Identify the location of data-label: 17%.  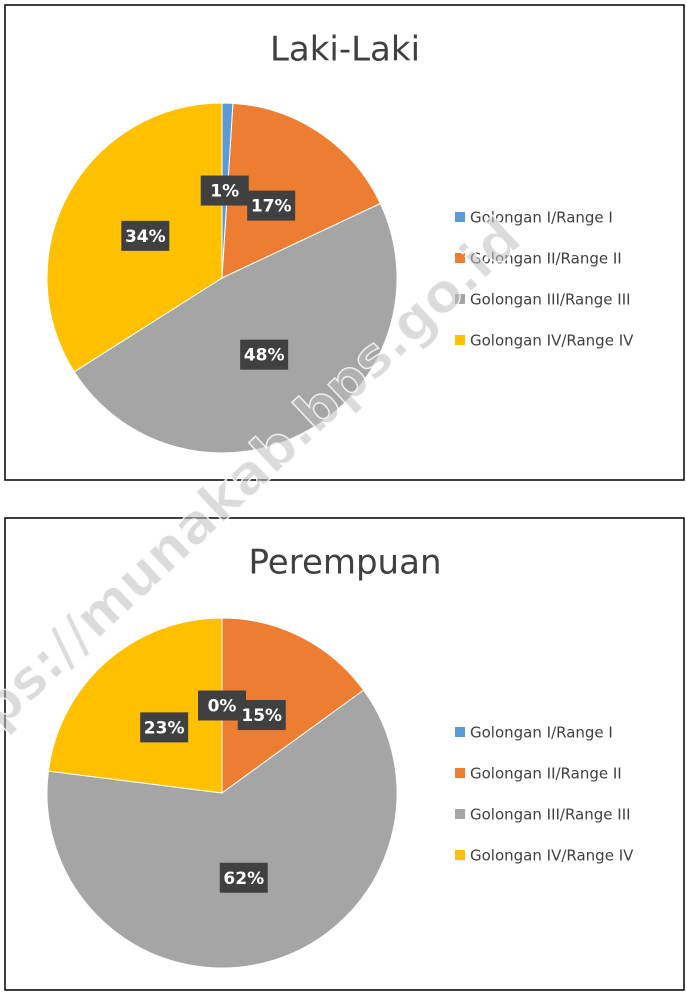
(271, 207).